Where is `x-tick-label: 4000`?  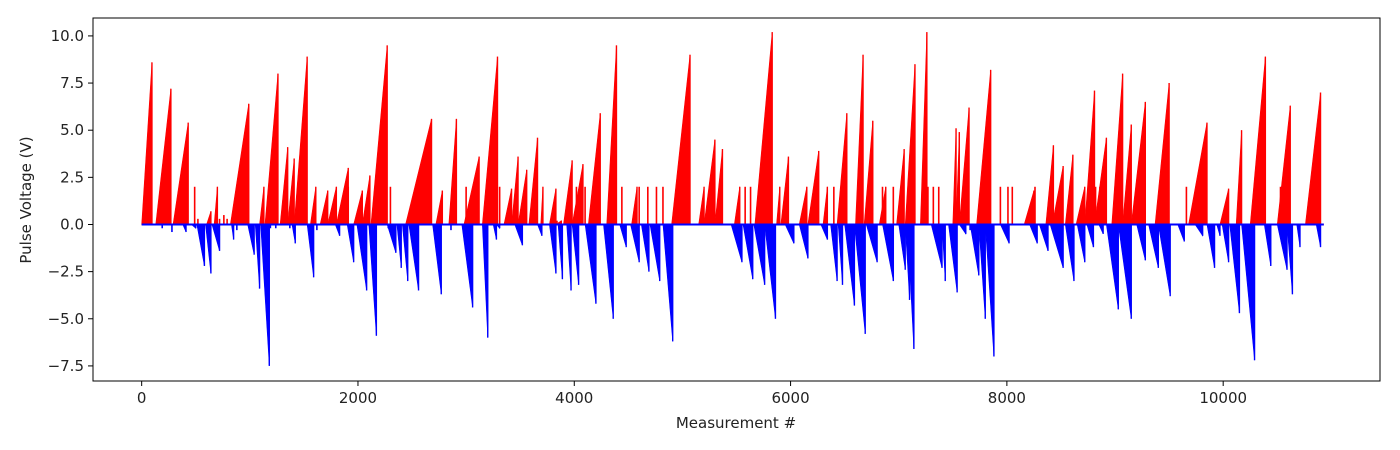 x-tick-label: 4000 is located at coordinates (574, 398).